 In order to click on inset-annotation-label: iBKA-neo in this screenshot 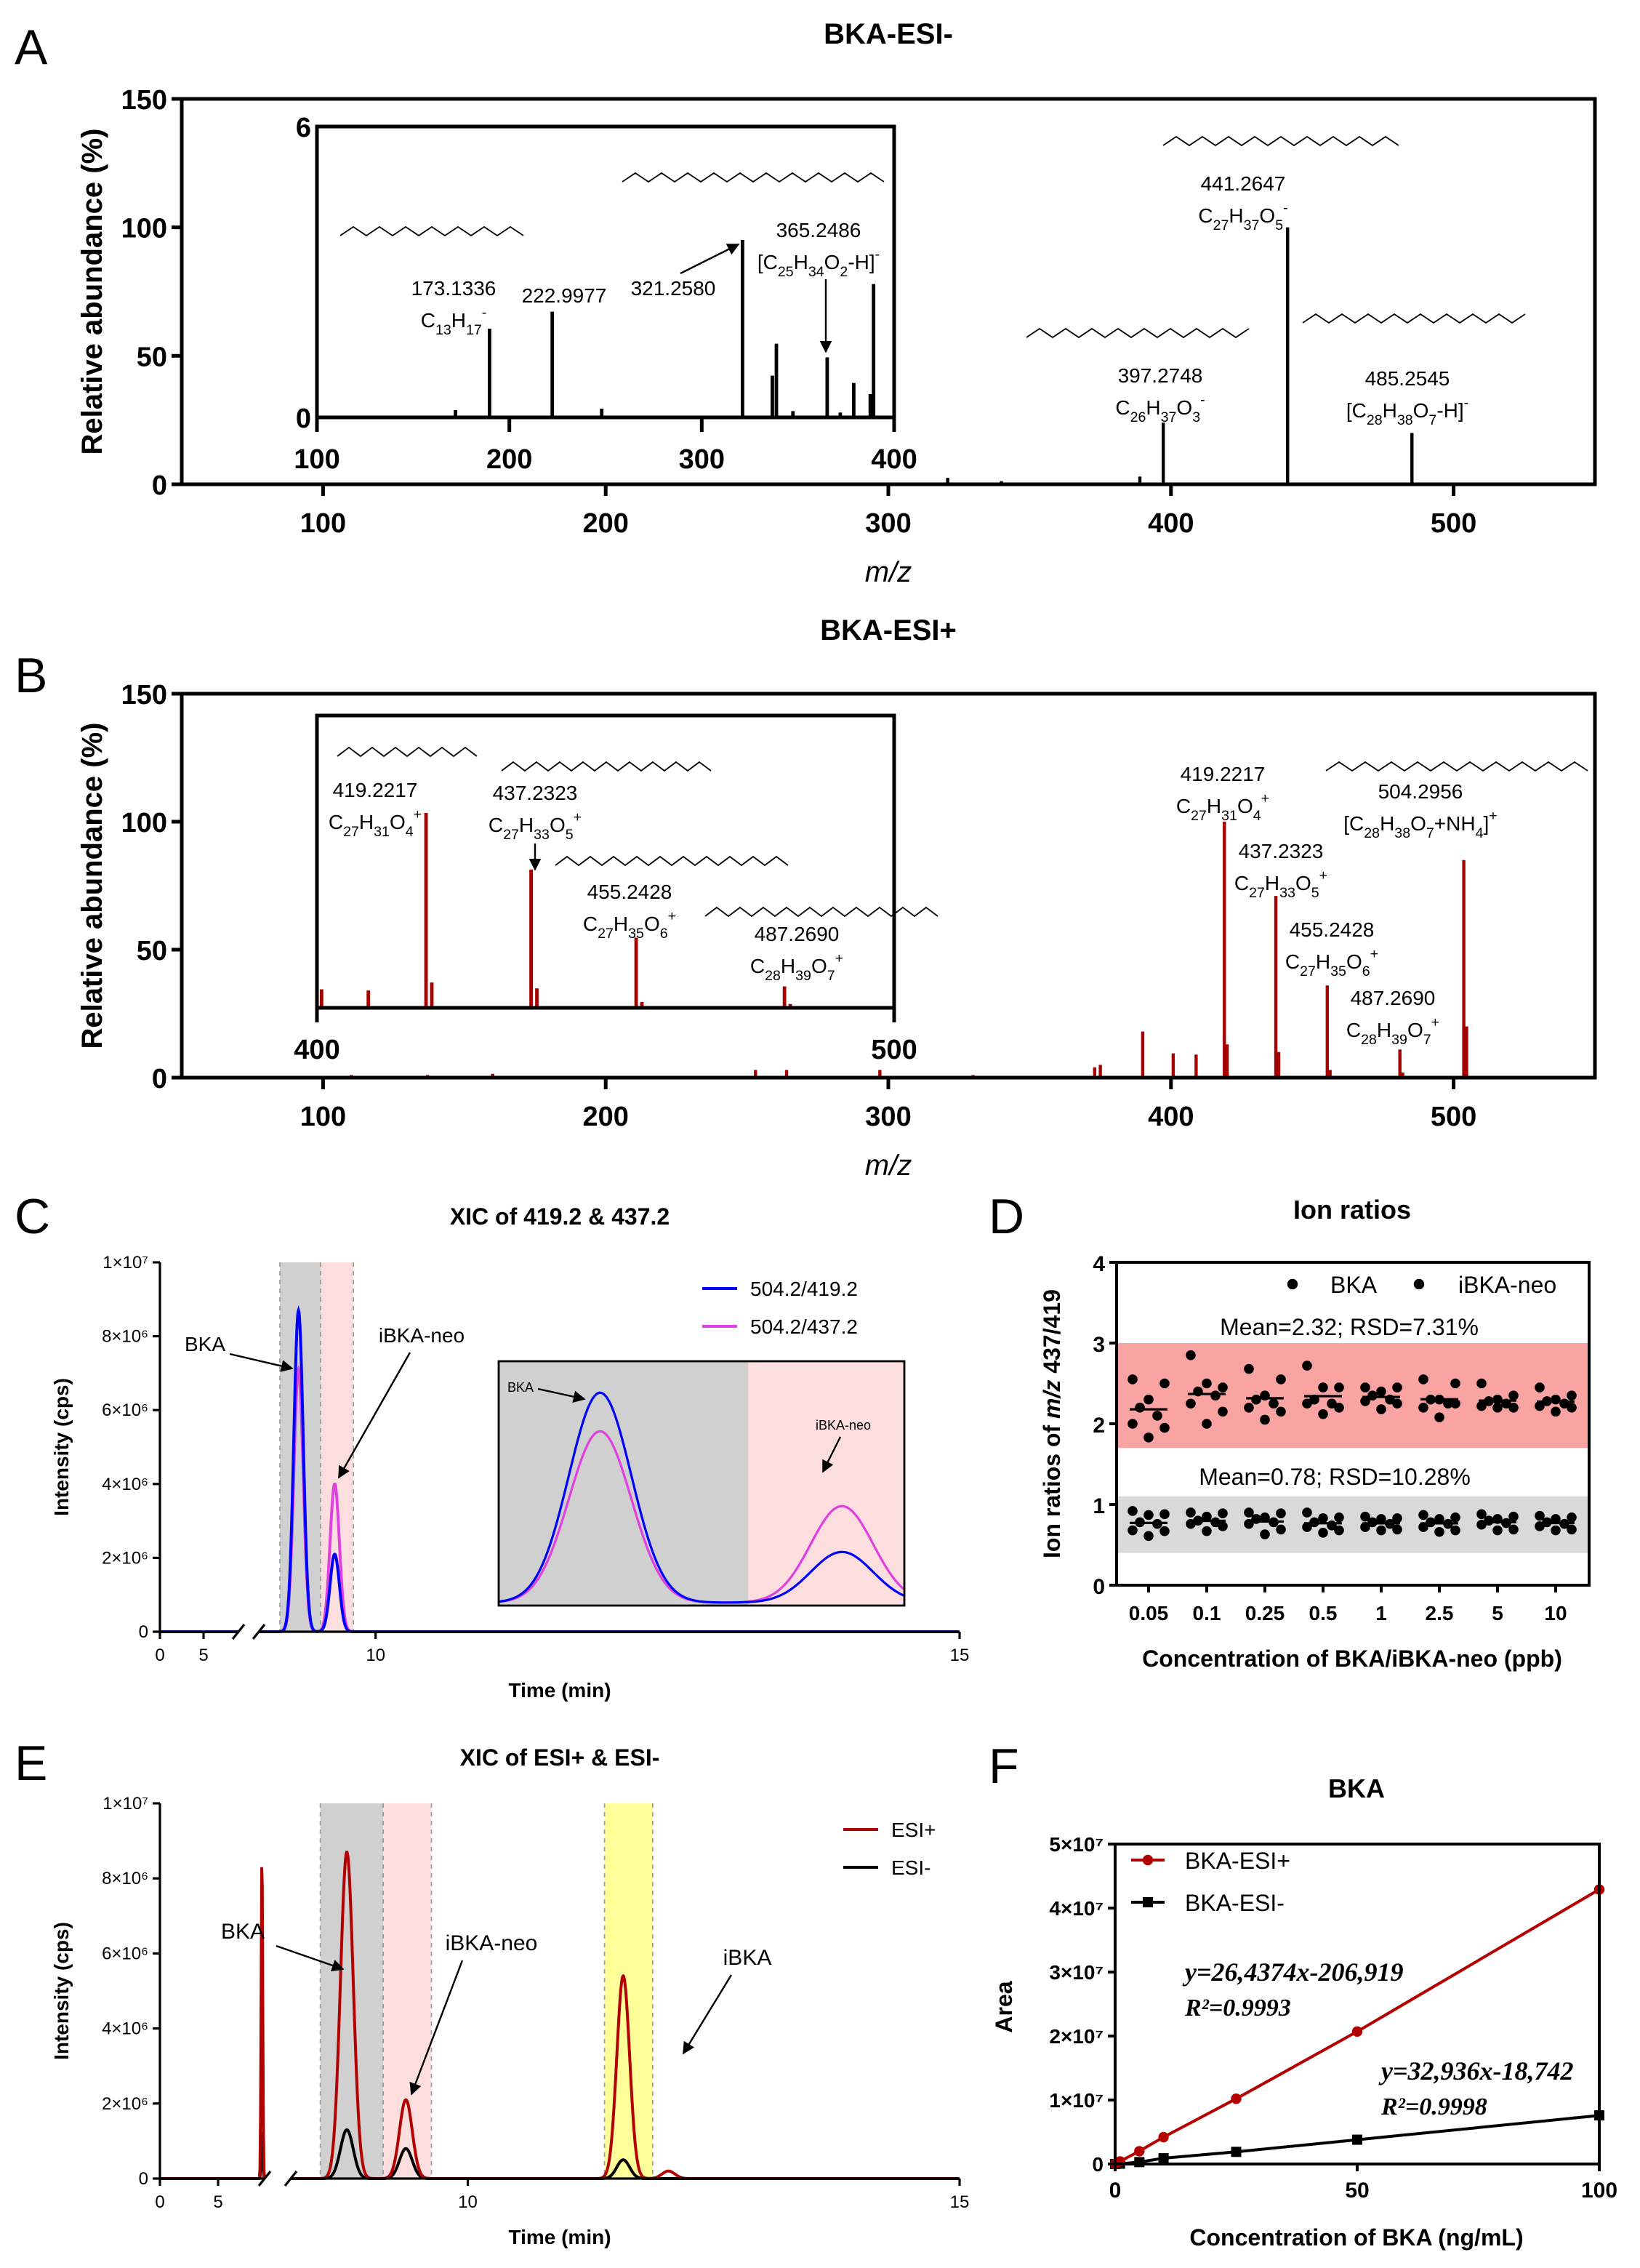, I will do `click(843, 1425)`.